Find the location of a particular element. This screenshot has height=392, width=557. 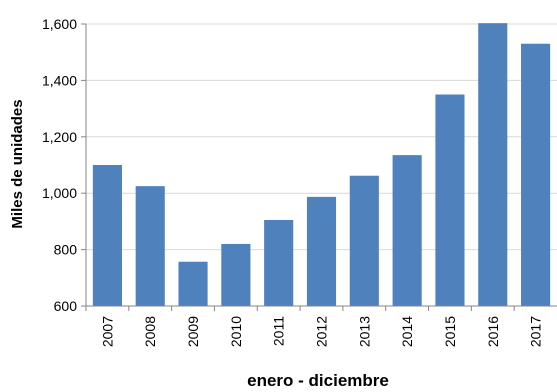

x-tick-label: 2008 is located at coordinates (150, 331).